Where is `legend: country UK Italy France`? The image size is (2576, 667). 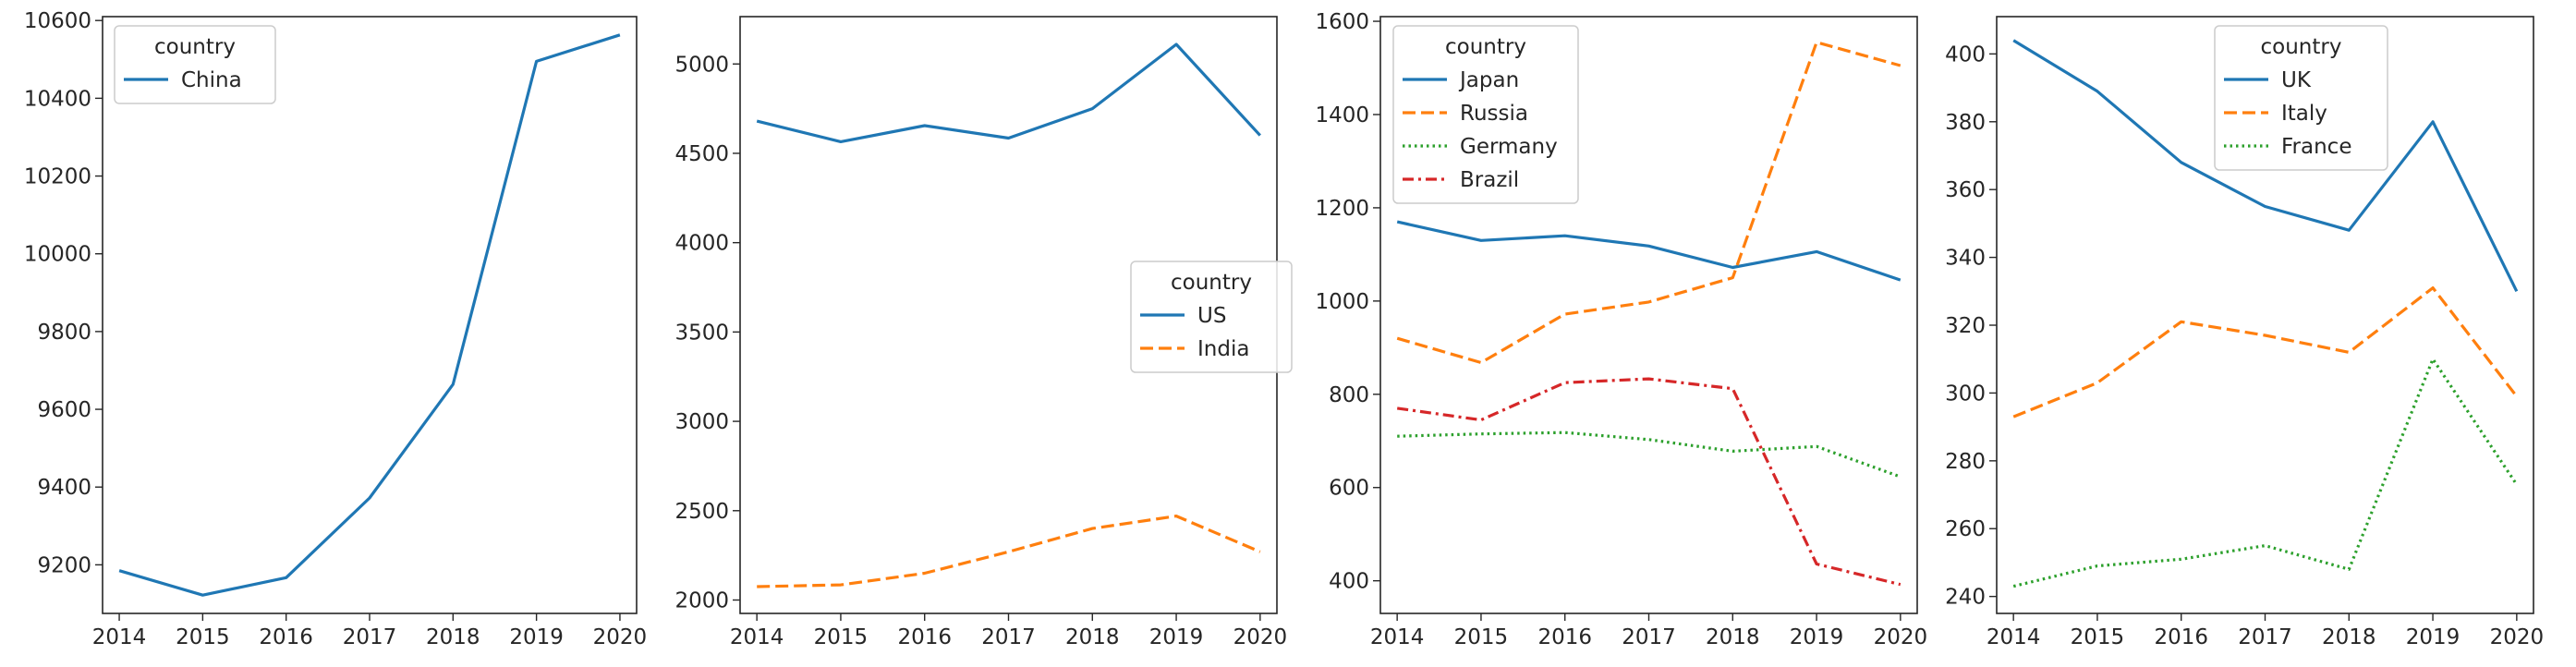
legend: country UK Italy France is located at coordinates (2301, 98).